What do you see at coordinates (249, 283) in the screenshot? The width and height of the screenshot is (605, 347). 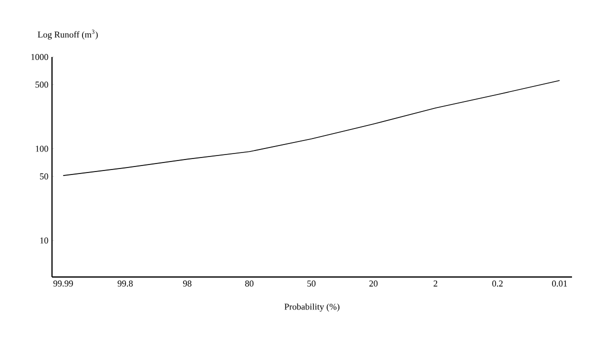 I see `x-tick-label: 80` at bounding box center [249, 283].